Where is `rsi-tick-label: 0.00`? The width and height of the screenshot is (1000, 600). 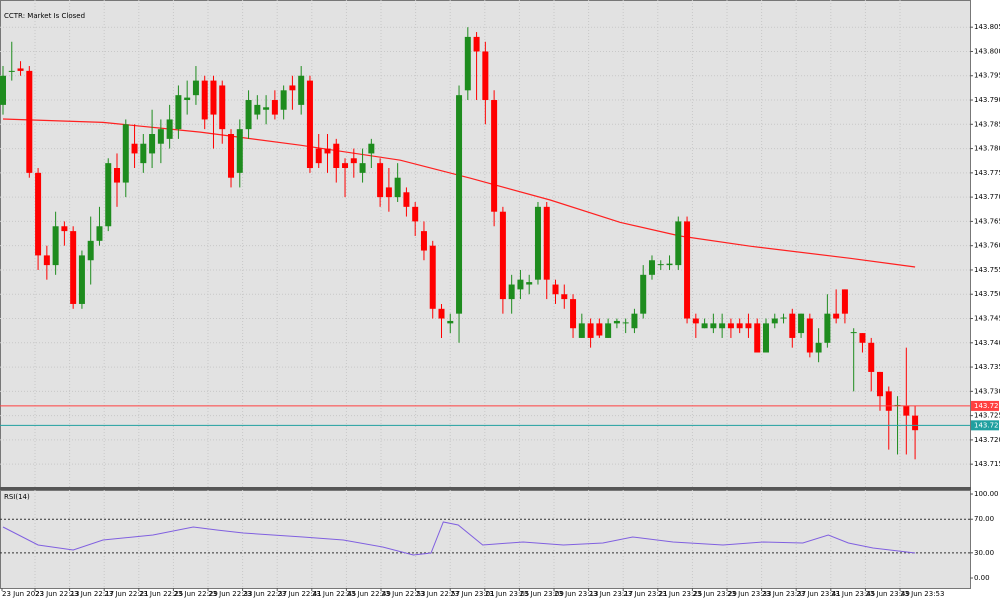
rsi-tick-label: 0.00 is located at coordinates (982, 578).